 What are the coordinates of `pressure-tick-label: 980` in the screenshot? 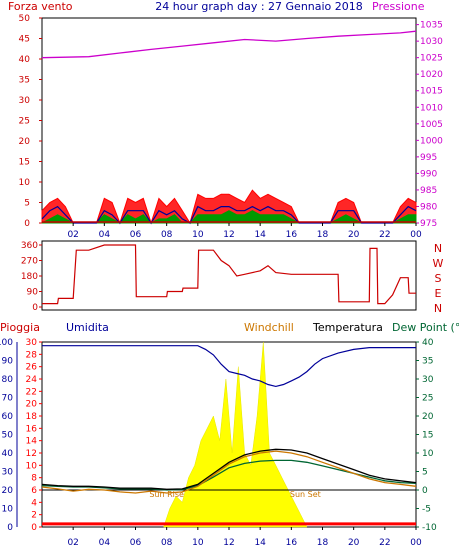 It's located at (428, 207).